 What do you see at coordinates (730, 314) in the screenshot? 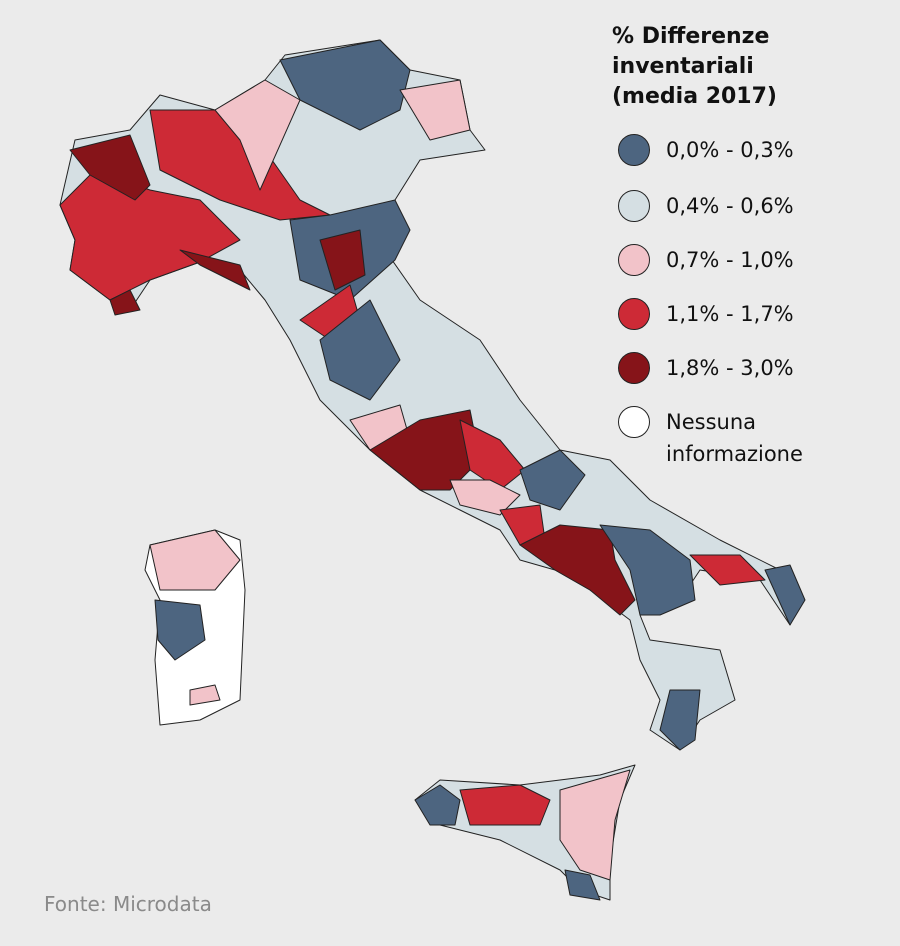
I see `legend-label: 1,1% - 1,7%` at bounding box center [730, 314].